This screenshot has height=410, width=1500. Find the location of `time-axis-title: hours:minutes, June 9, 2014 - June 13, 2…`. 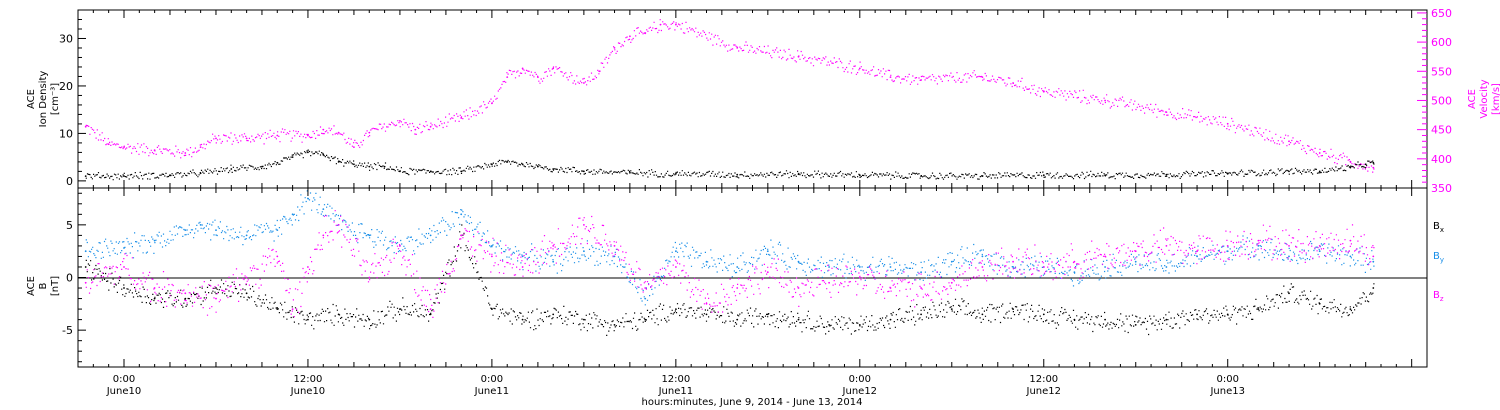

time-axis-title: hours:minutes, June 9, 2014 - June 13, 2… is located at coordinates (752, 402).